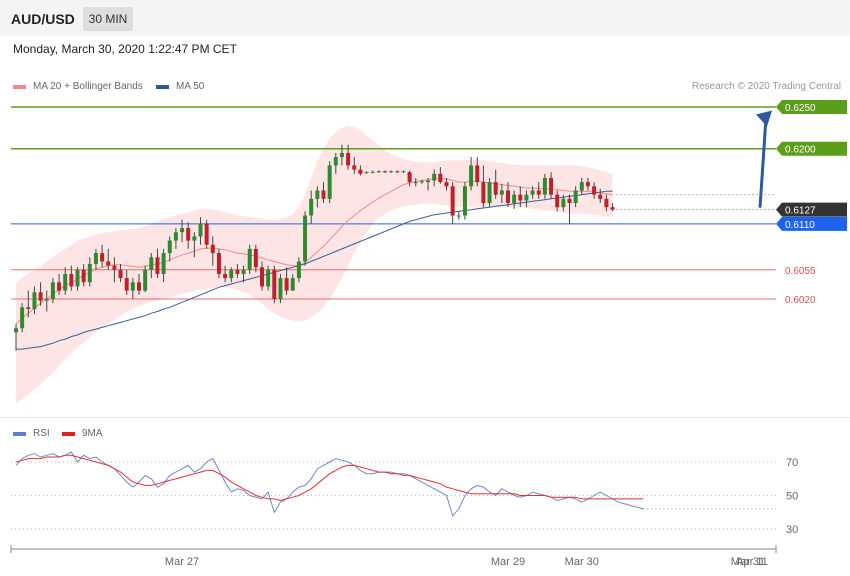 Image resolution: width=850 pixels, height=576 pixels. What do you see at coordinates (425, 18) in the screenshot?
I see `header-bar: AUD/USD 30 MIN` at bounding box center [425, 18].